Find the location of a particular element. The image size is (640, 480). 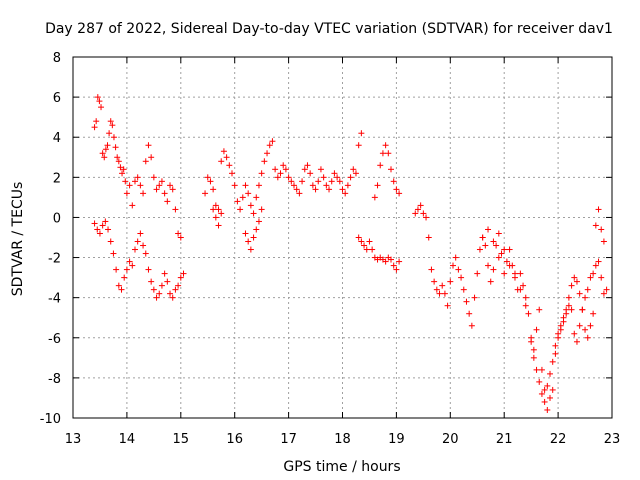

x-tick-label: 16 is located at coordinates (234, 439).